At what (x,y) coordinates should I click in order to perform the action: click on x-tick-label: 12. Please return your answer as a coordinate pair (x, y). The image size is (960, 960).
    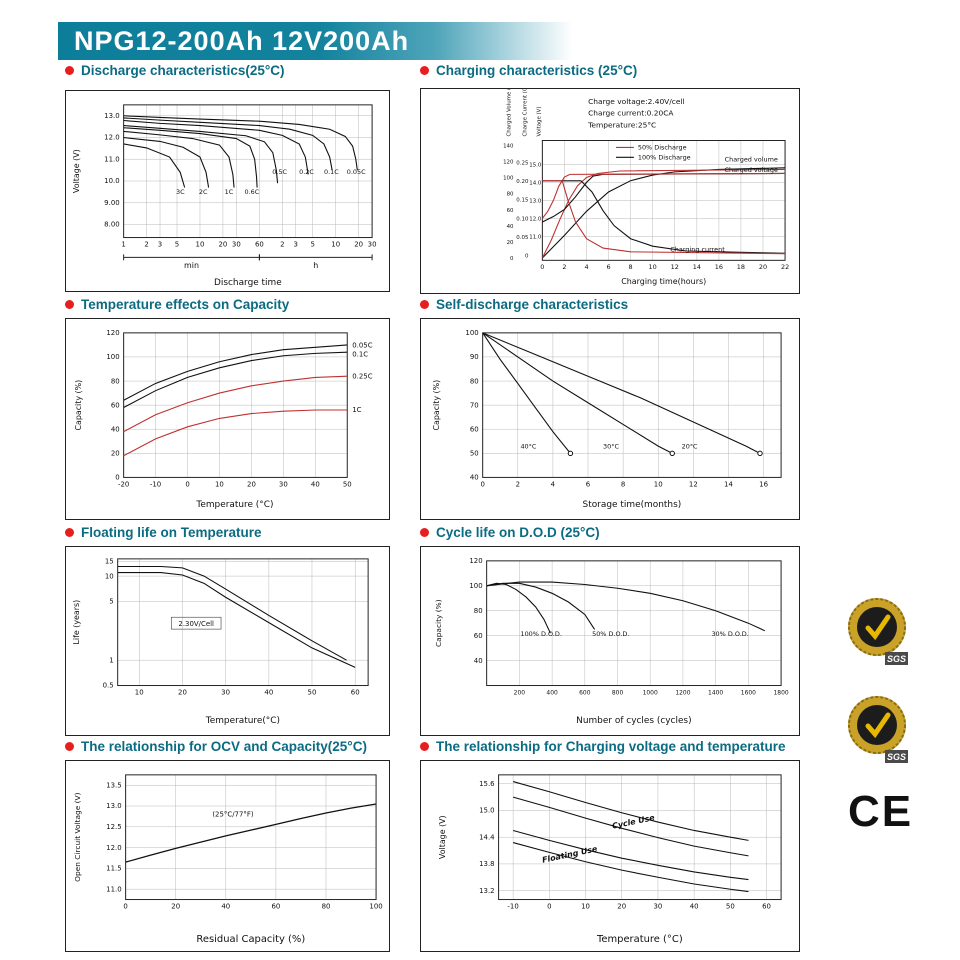
    Looking at the image, I should click on (675, 267).